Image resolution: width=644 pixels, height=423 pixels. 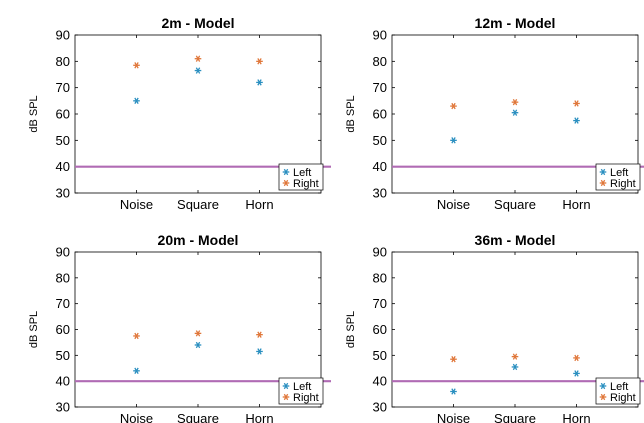 What do you see at coordinates (198, 240) in the screenshot?
I see `chart-title: 20m - Model` at bounding box center [198, 240].